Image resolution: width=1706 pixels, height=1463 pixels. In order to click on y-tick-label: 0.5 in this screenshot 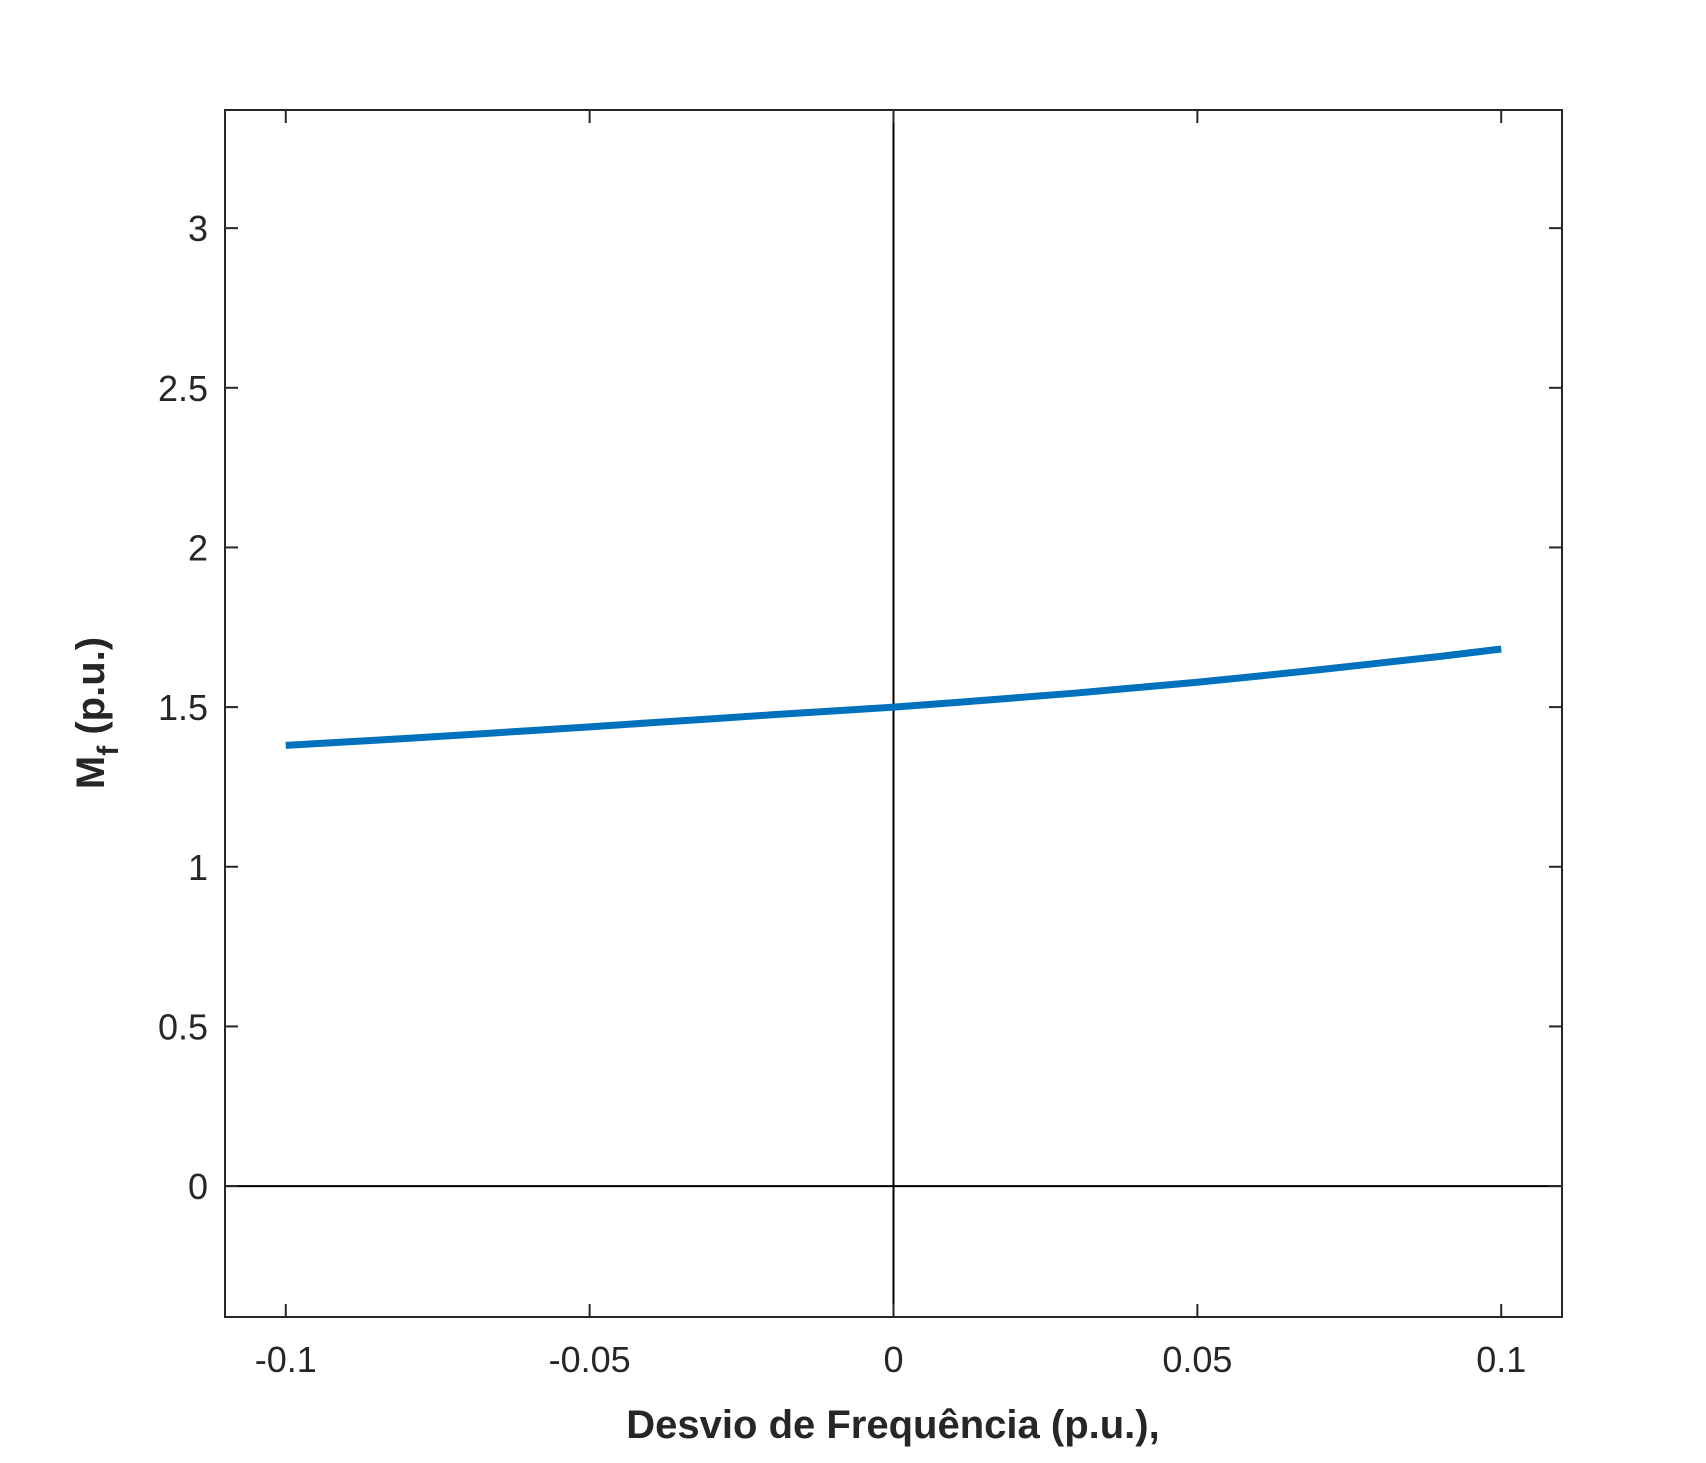, I will do `click(183, 1026)`.